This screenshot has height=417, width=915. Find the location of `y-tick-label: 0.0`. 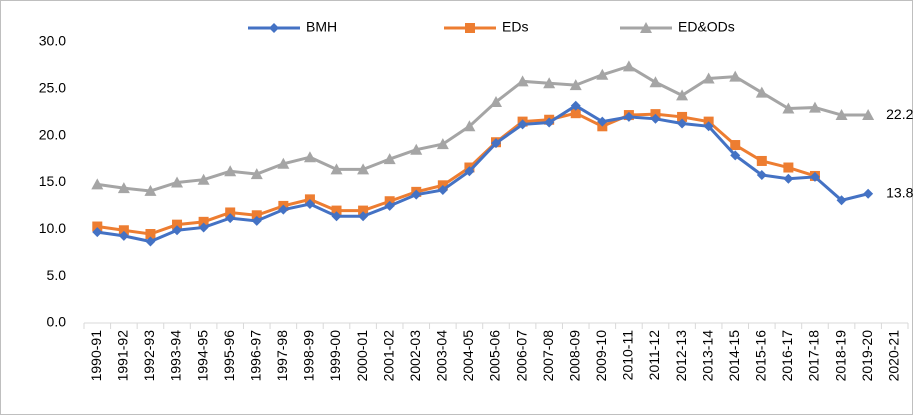

y-tick-label: 0.0 is located at coordinates (57, 322).